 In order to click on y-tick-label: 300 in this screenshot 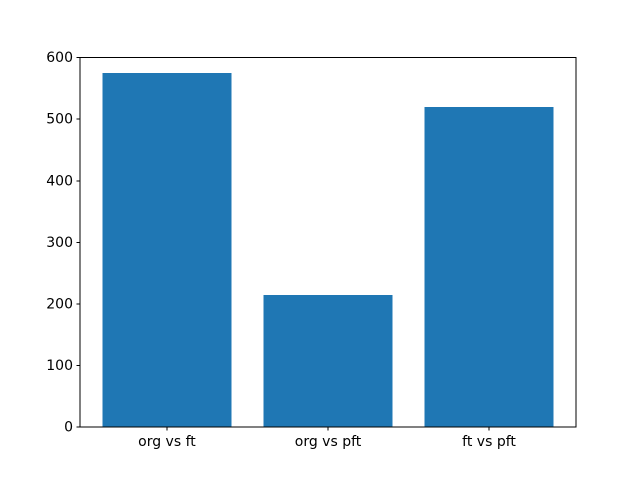, I will do `click(59, 243)`.